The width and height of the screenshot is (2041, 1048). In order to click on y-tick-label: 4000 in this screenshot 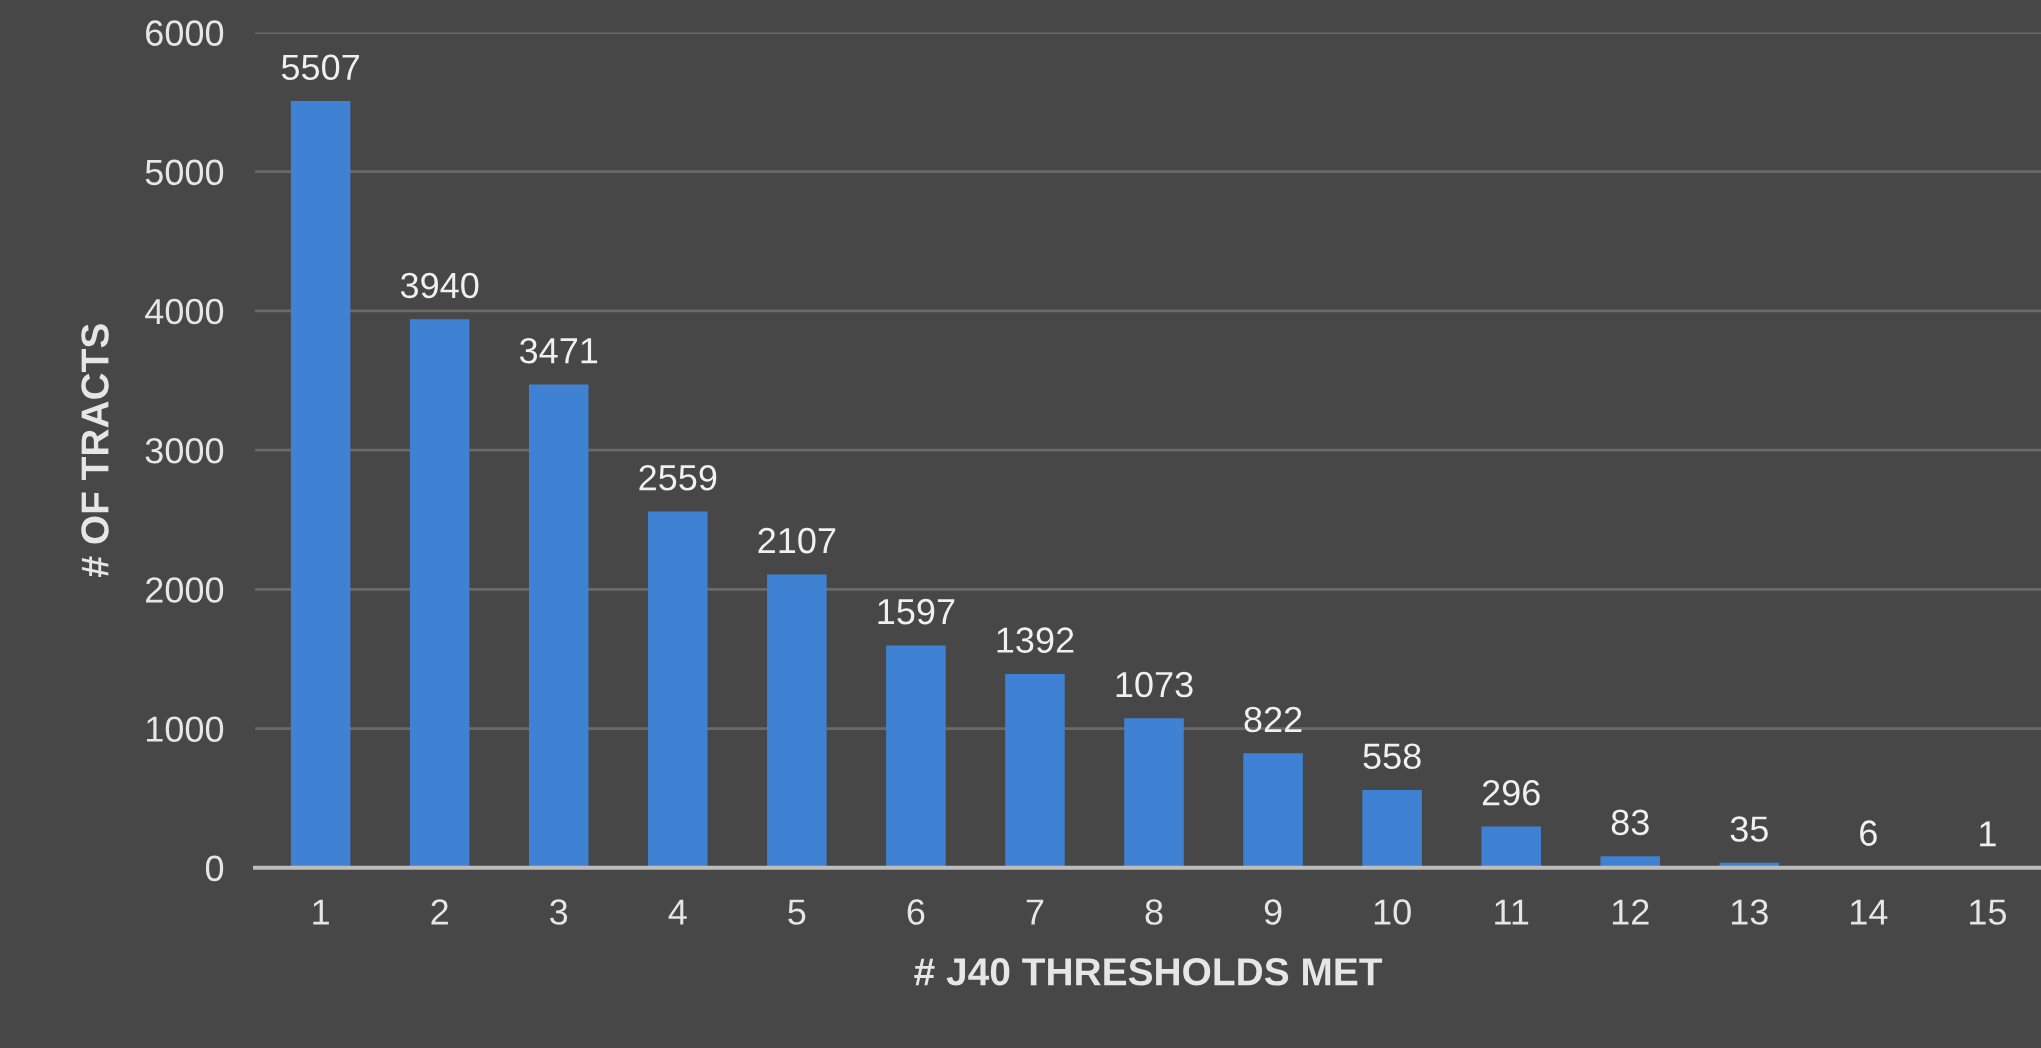, I will do `click(184, 311)`.